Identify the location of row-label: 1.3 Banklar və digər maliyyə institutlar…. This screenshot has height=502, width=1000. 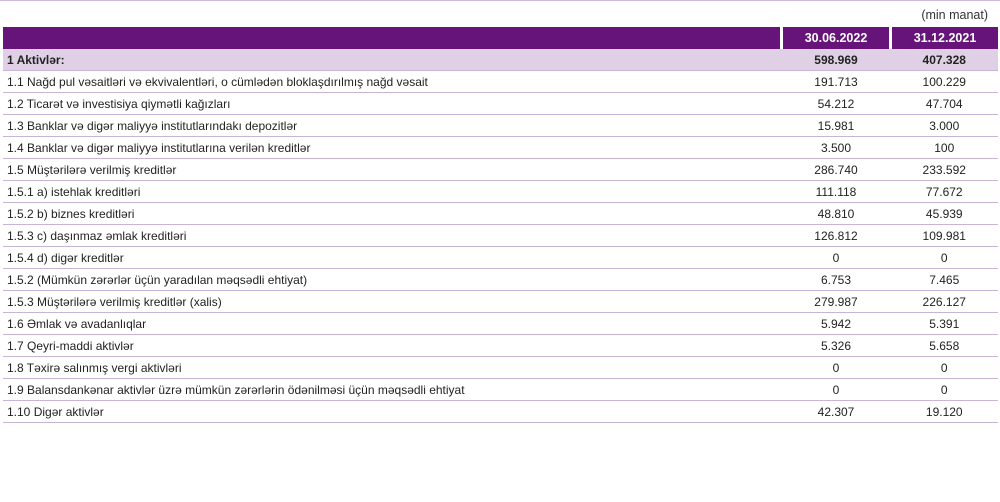
(392, 125).